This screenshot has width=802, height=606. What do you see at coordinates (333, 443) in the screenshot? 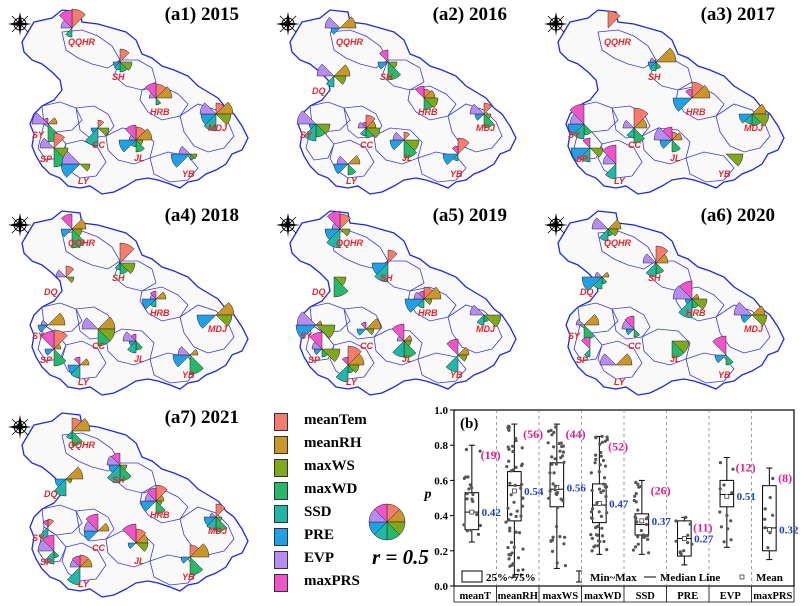
I see `legend-label: meanRH` at bounding box center [333, 443].